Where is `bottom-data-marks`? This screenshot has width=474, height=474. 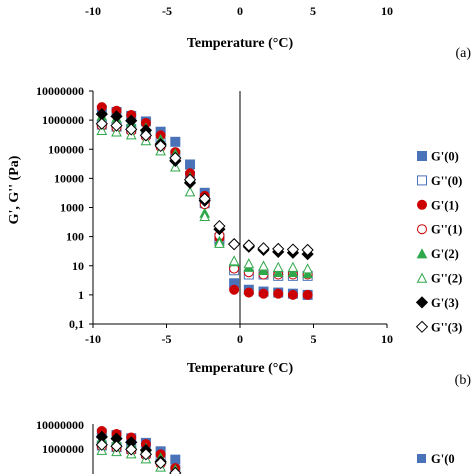 bottom-data-marks is located at coordinates (138, 450).